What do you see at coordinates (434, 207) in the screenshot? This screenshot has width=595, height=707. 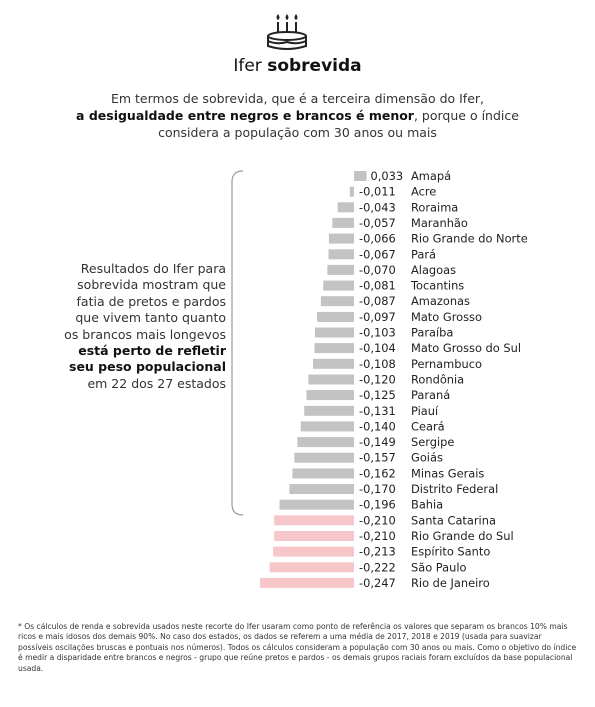 I see `category-label: Roraima` at bounding box center [434, 207].